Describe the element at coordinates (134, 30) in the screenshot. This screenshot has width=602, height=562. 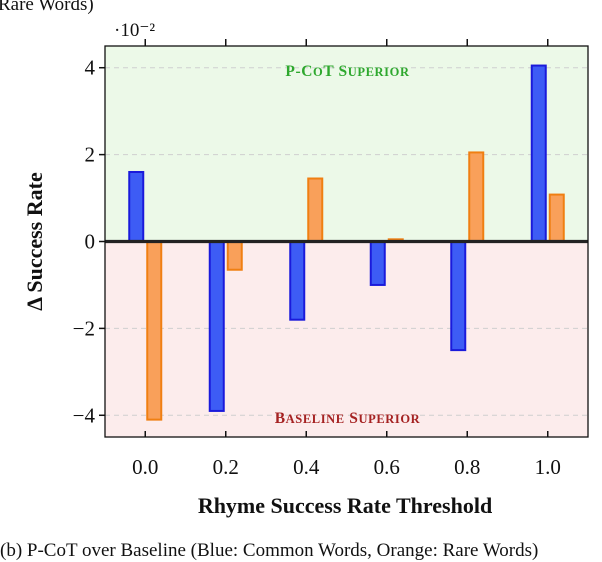
I see `y-scale-label: ·10⁻²` at that location.